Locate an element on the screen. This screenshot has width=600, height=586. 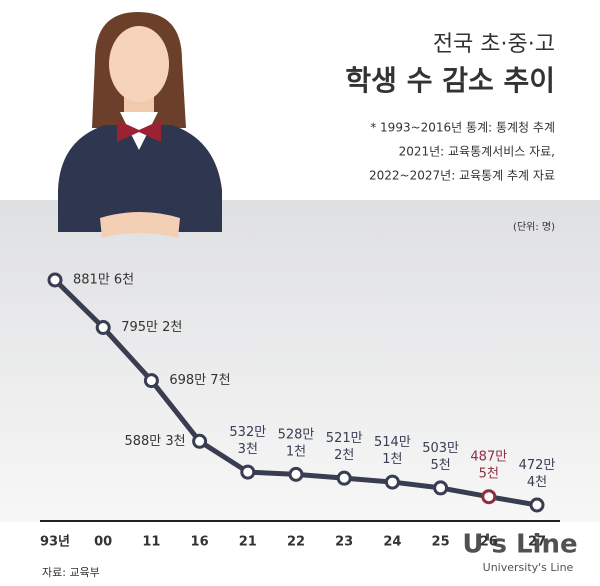
x-tick-label: 24 is located at coordinates (392, 542).